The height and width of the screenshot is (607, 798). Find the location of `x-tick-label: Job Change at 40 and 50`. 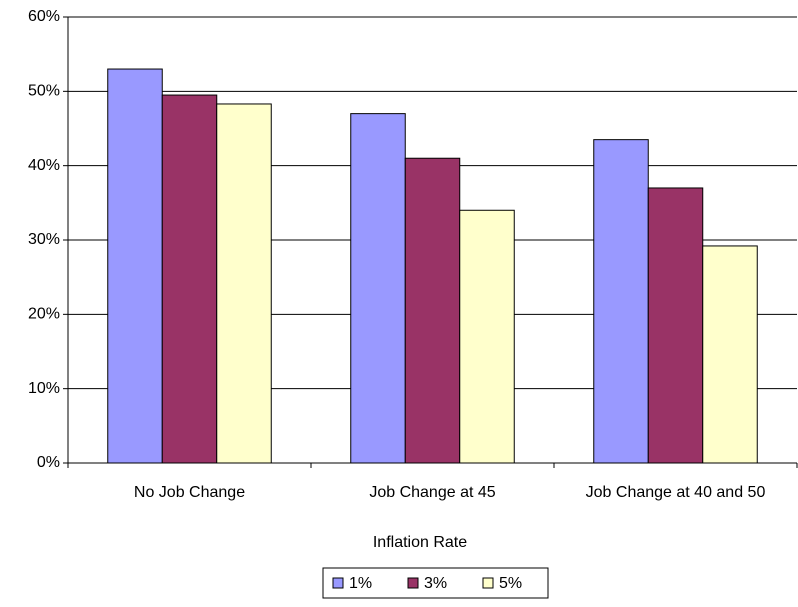

x-tick-label: Job Change at 40 and 50 is located at coordinates (676, 492).